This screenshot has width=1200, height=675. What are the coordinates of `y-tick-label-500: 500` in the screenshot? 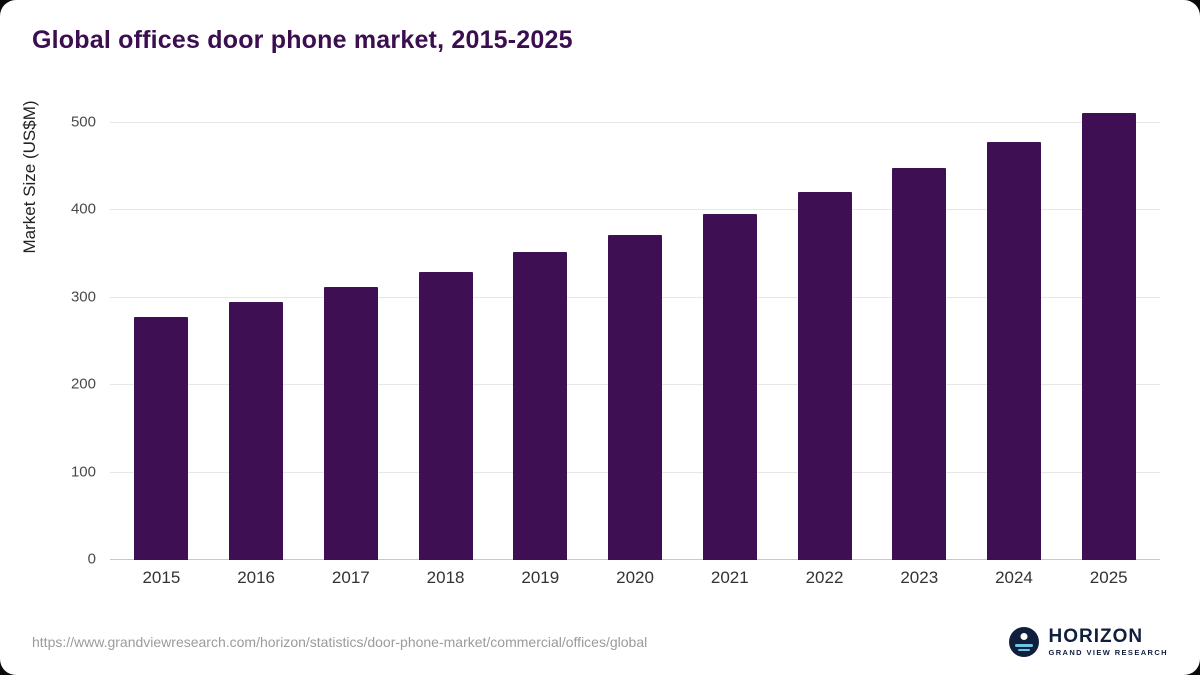 It's located at (83, 122).